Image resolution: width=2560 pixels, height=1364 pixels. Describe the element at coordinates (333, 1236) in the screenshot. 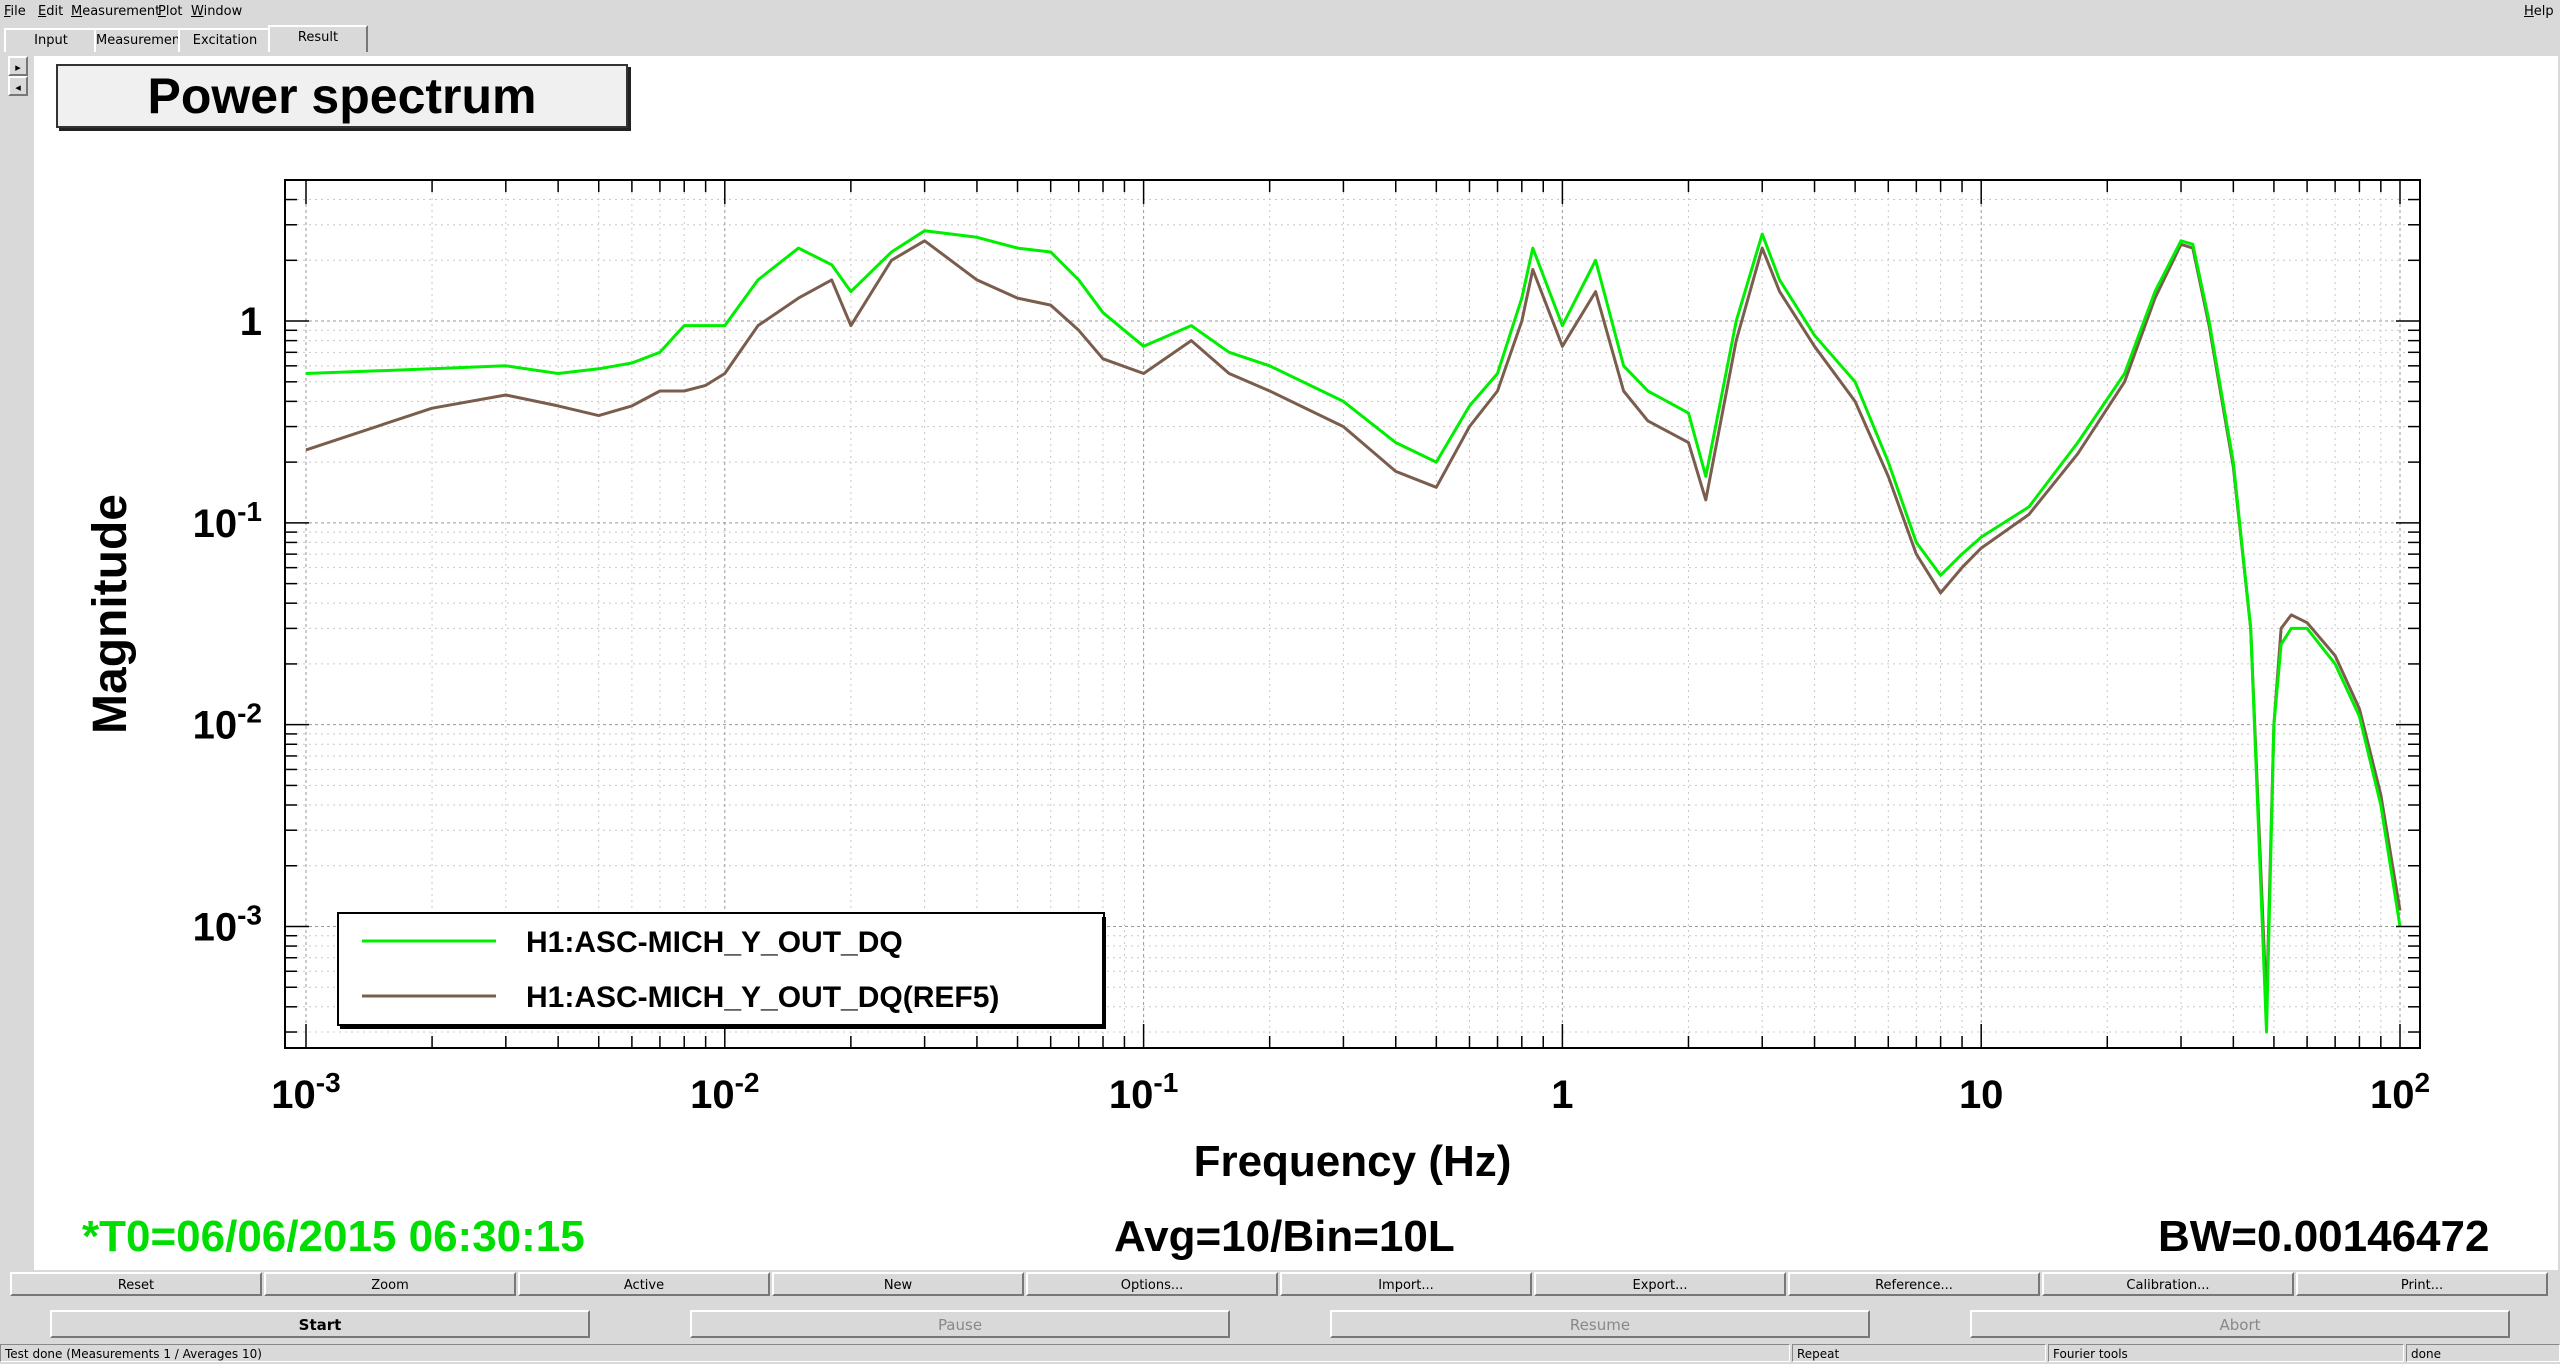

I see `t0-timestamp: *T0=06/06/2015 06:30:15` at that location.